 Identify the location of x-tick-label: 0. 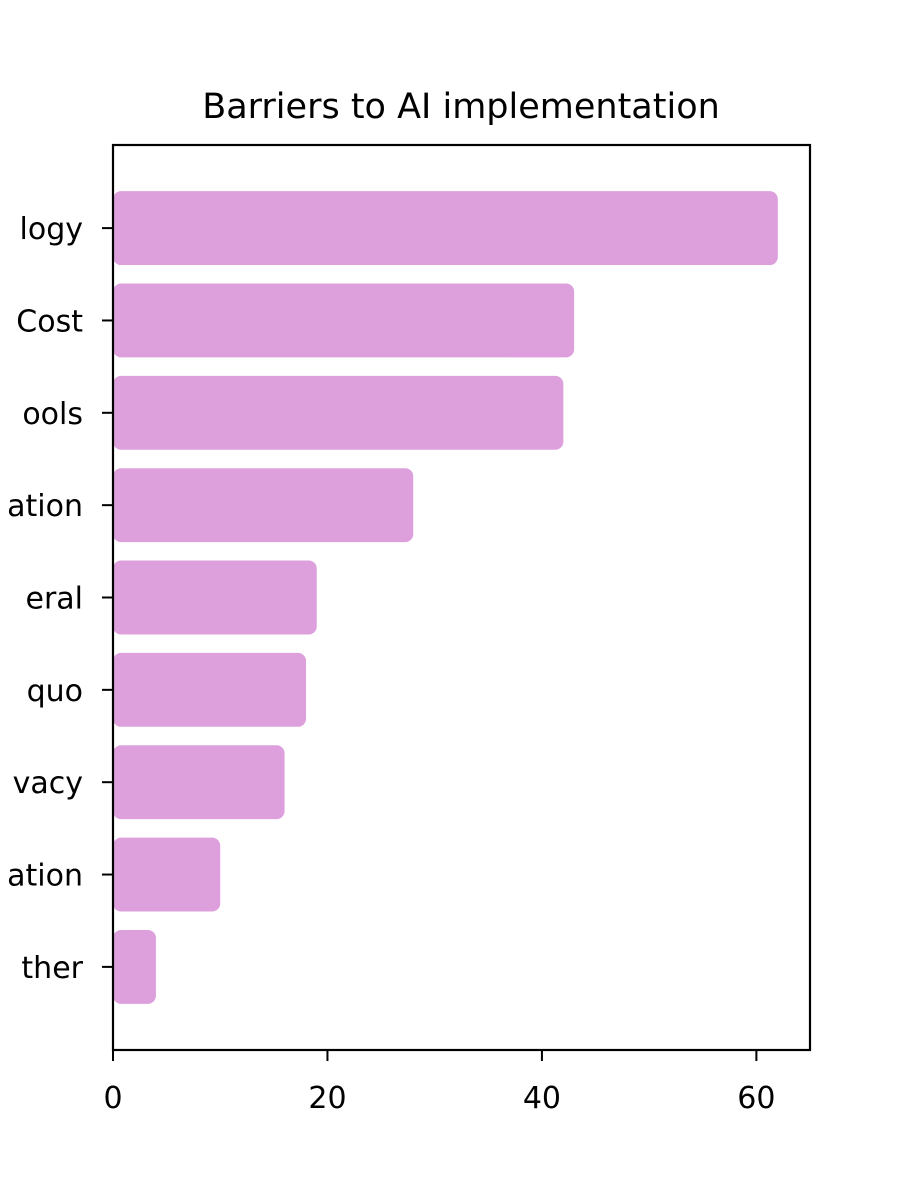
(112, 1098).